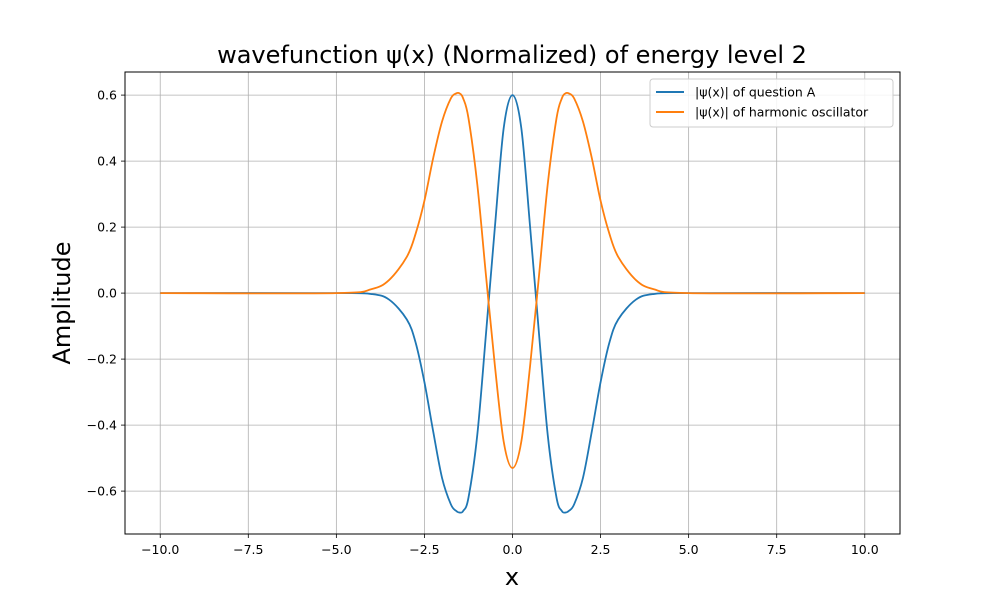 The image size is (1000, 600). What do you see at coordinates (689, 549) in the screenshot?
I see `x-tick-label: 5.0` at bounding box center [689, 549].